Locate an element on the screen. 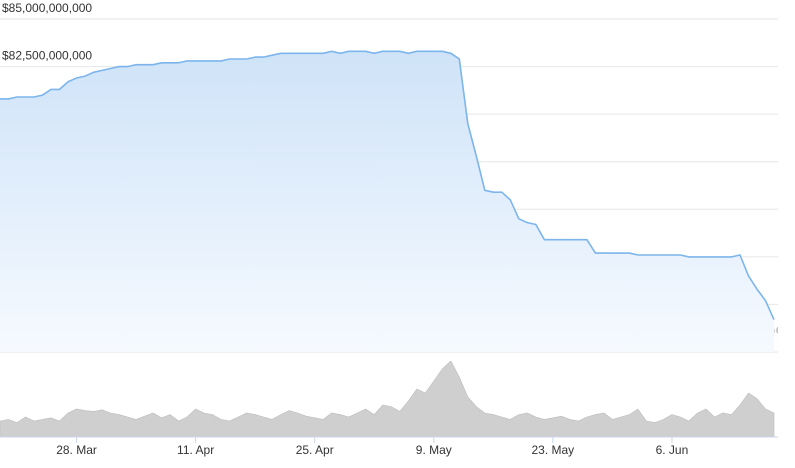 Image resolution: width=795 pixels, height=468 pixels. x-tick-label: 9. May is located at coordinates (434, 450).